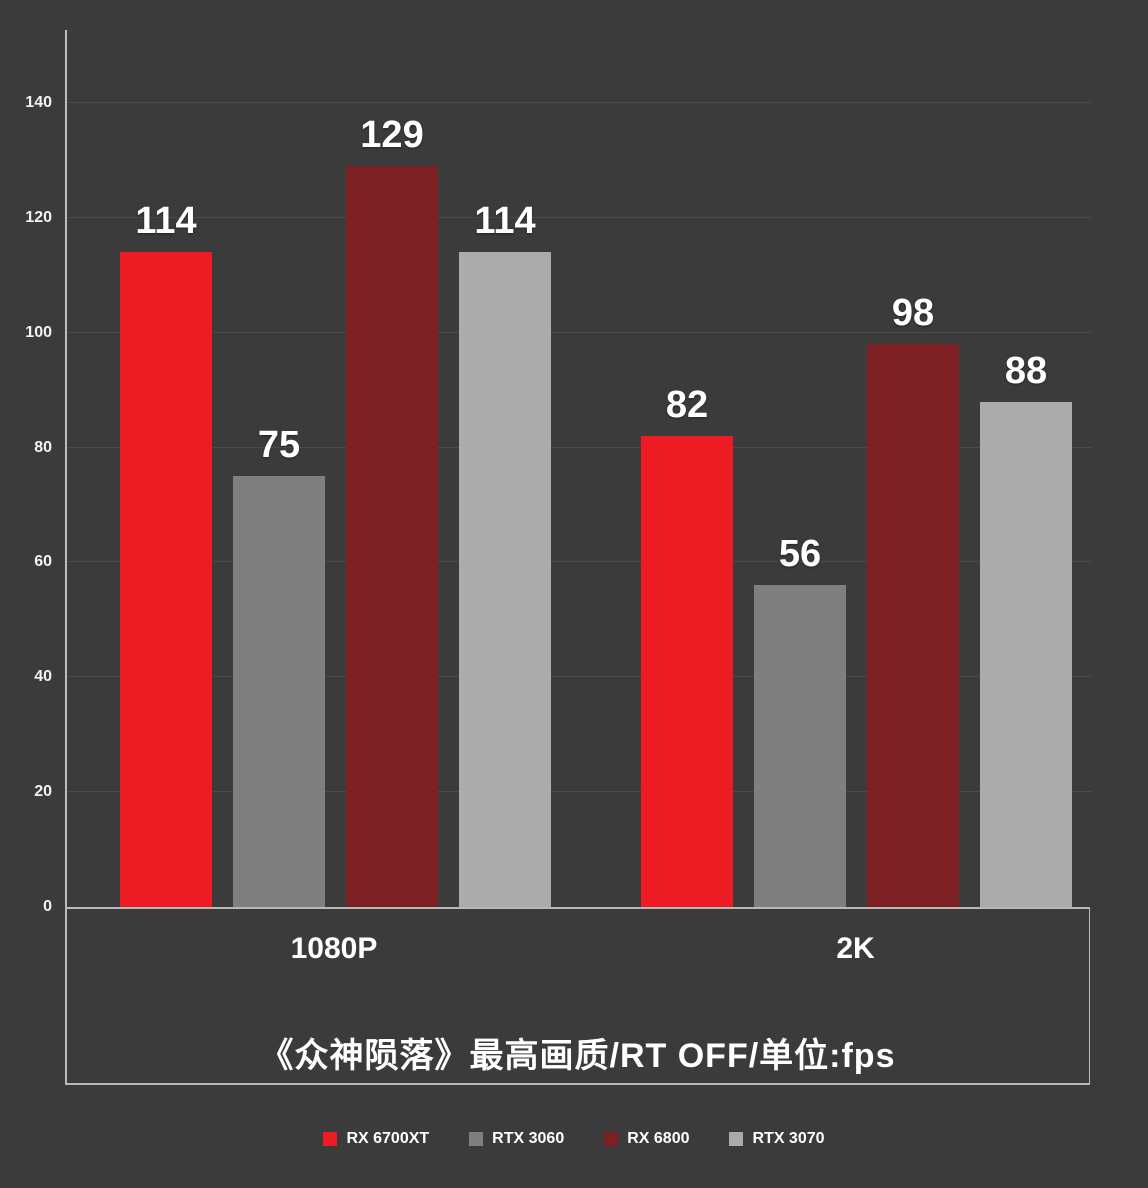 The height and width of the screenshot is (1188, 1148). I want to click on y-axis-tick-label-100: 100, so click(38, 332).